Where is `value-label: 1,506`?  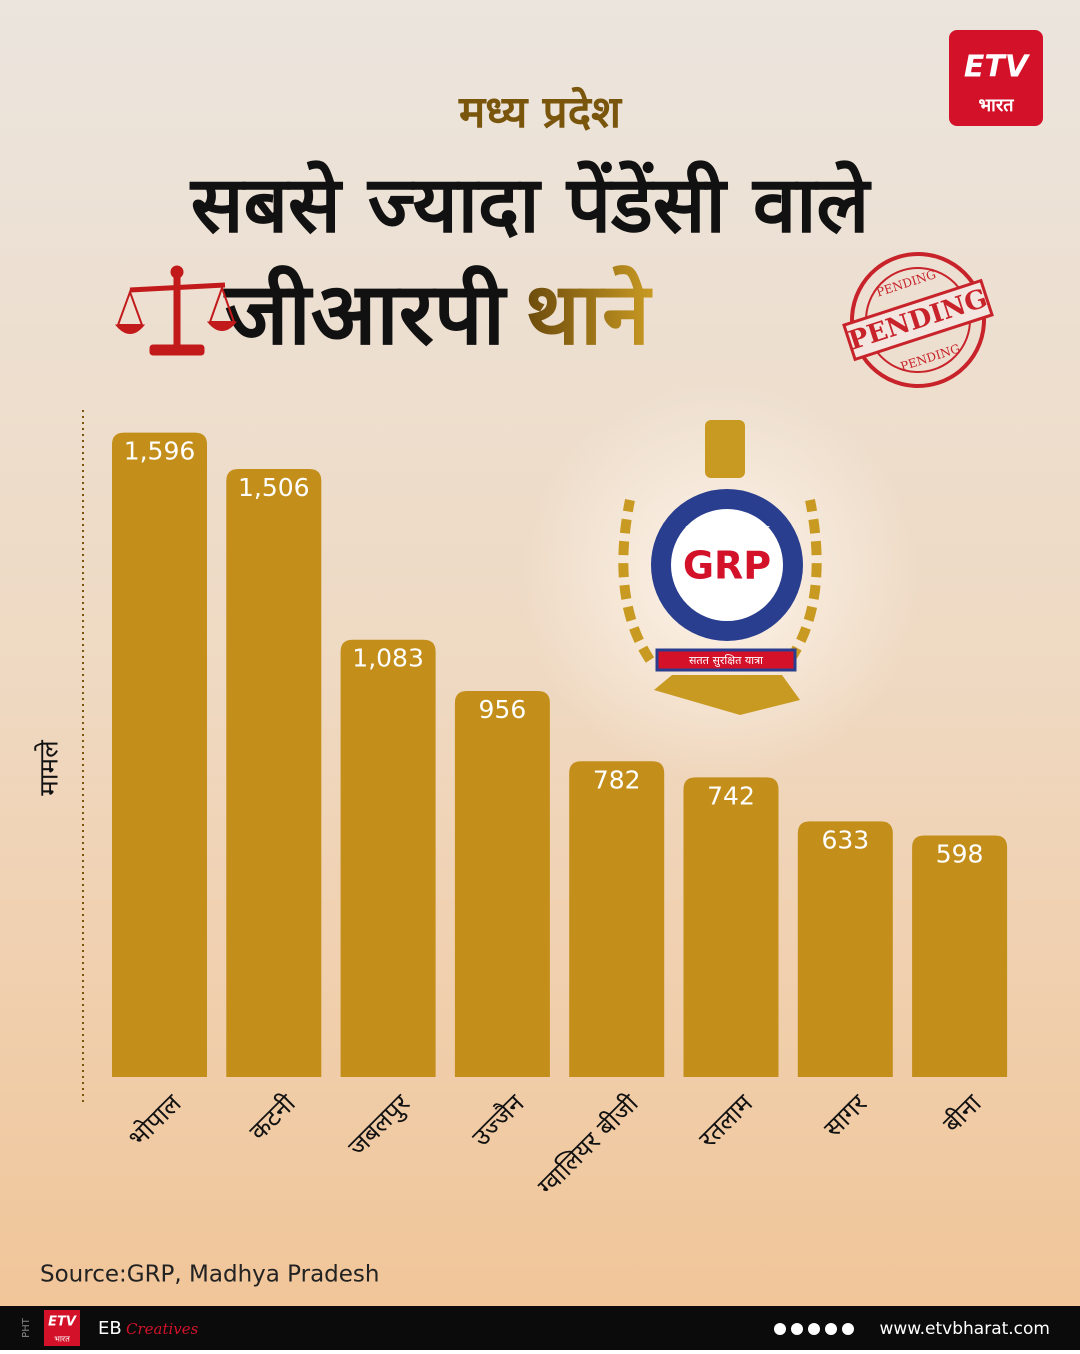
value-label: 1,506 is located at coordinates (274, 487).